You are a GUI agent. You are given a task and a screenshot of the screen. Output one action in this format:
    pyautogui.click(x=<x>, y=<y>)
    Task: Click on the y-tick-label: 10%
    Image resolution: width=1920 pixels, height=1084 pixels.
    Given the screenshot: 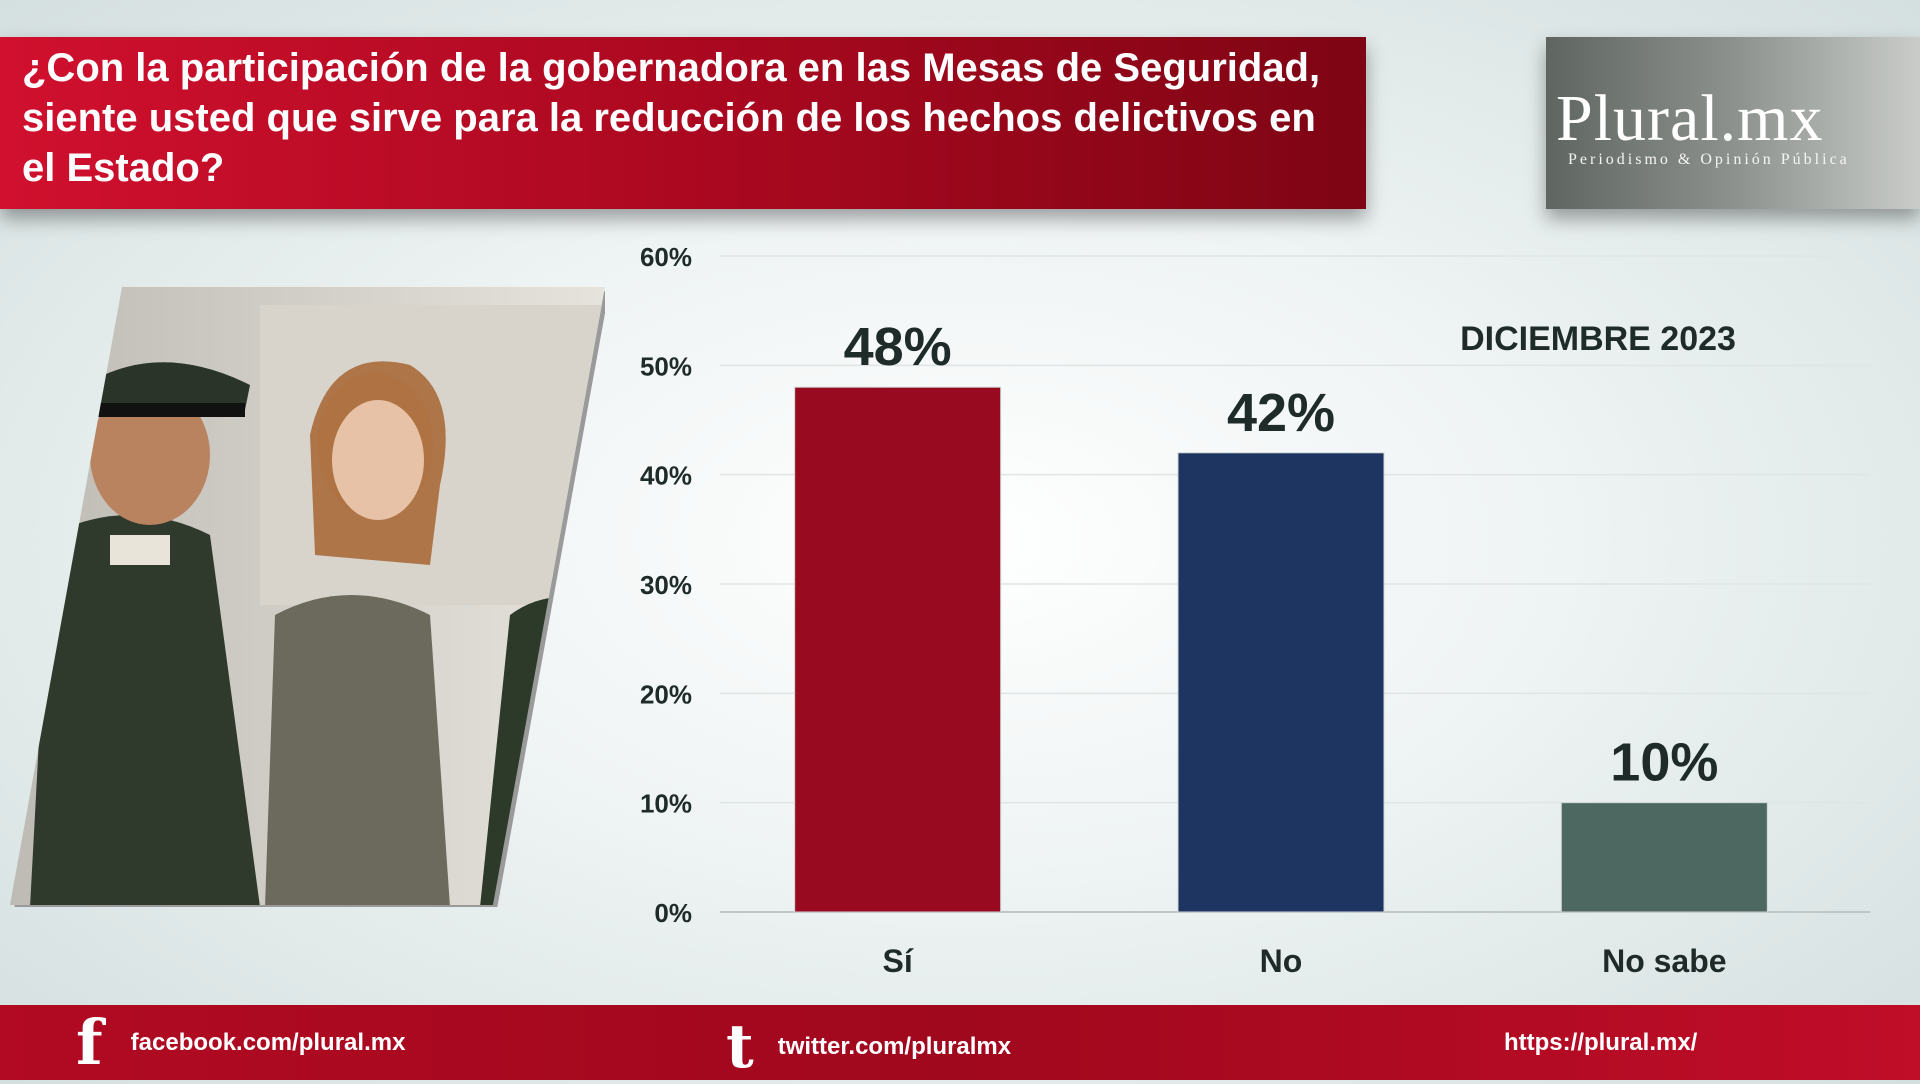 What is the action you would take?
    pyautogui.click(x=666, y=804)
    